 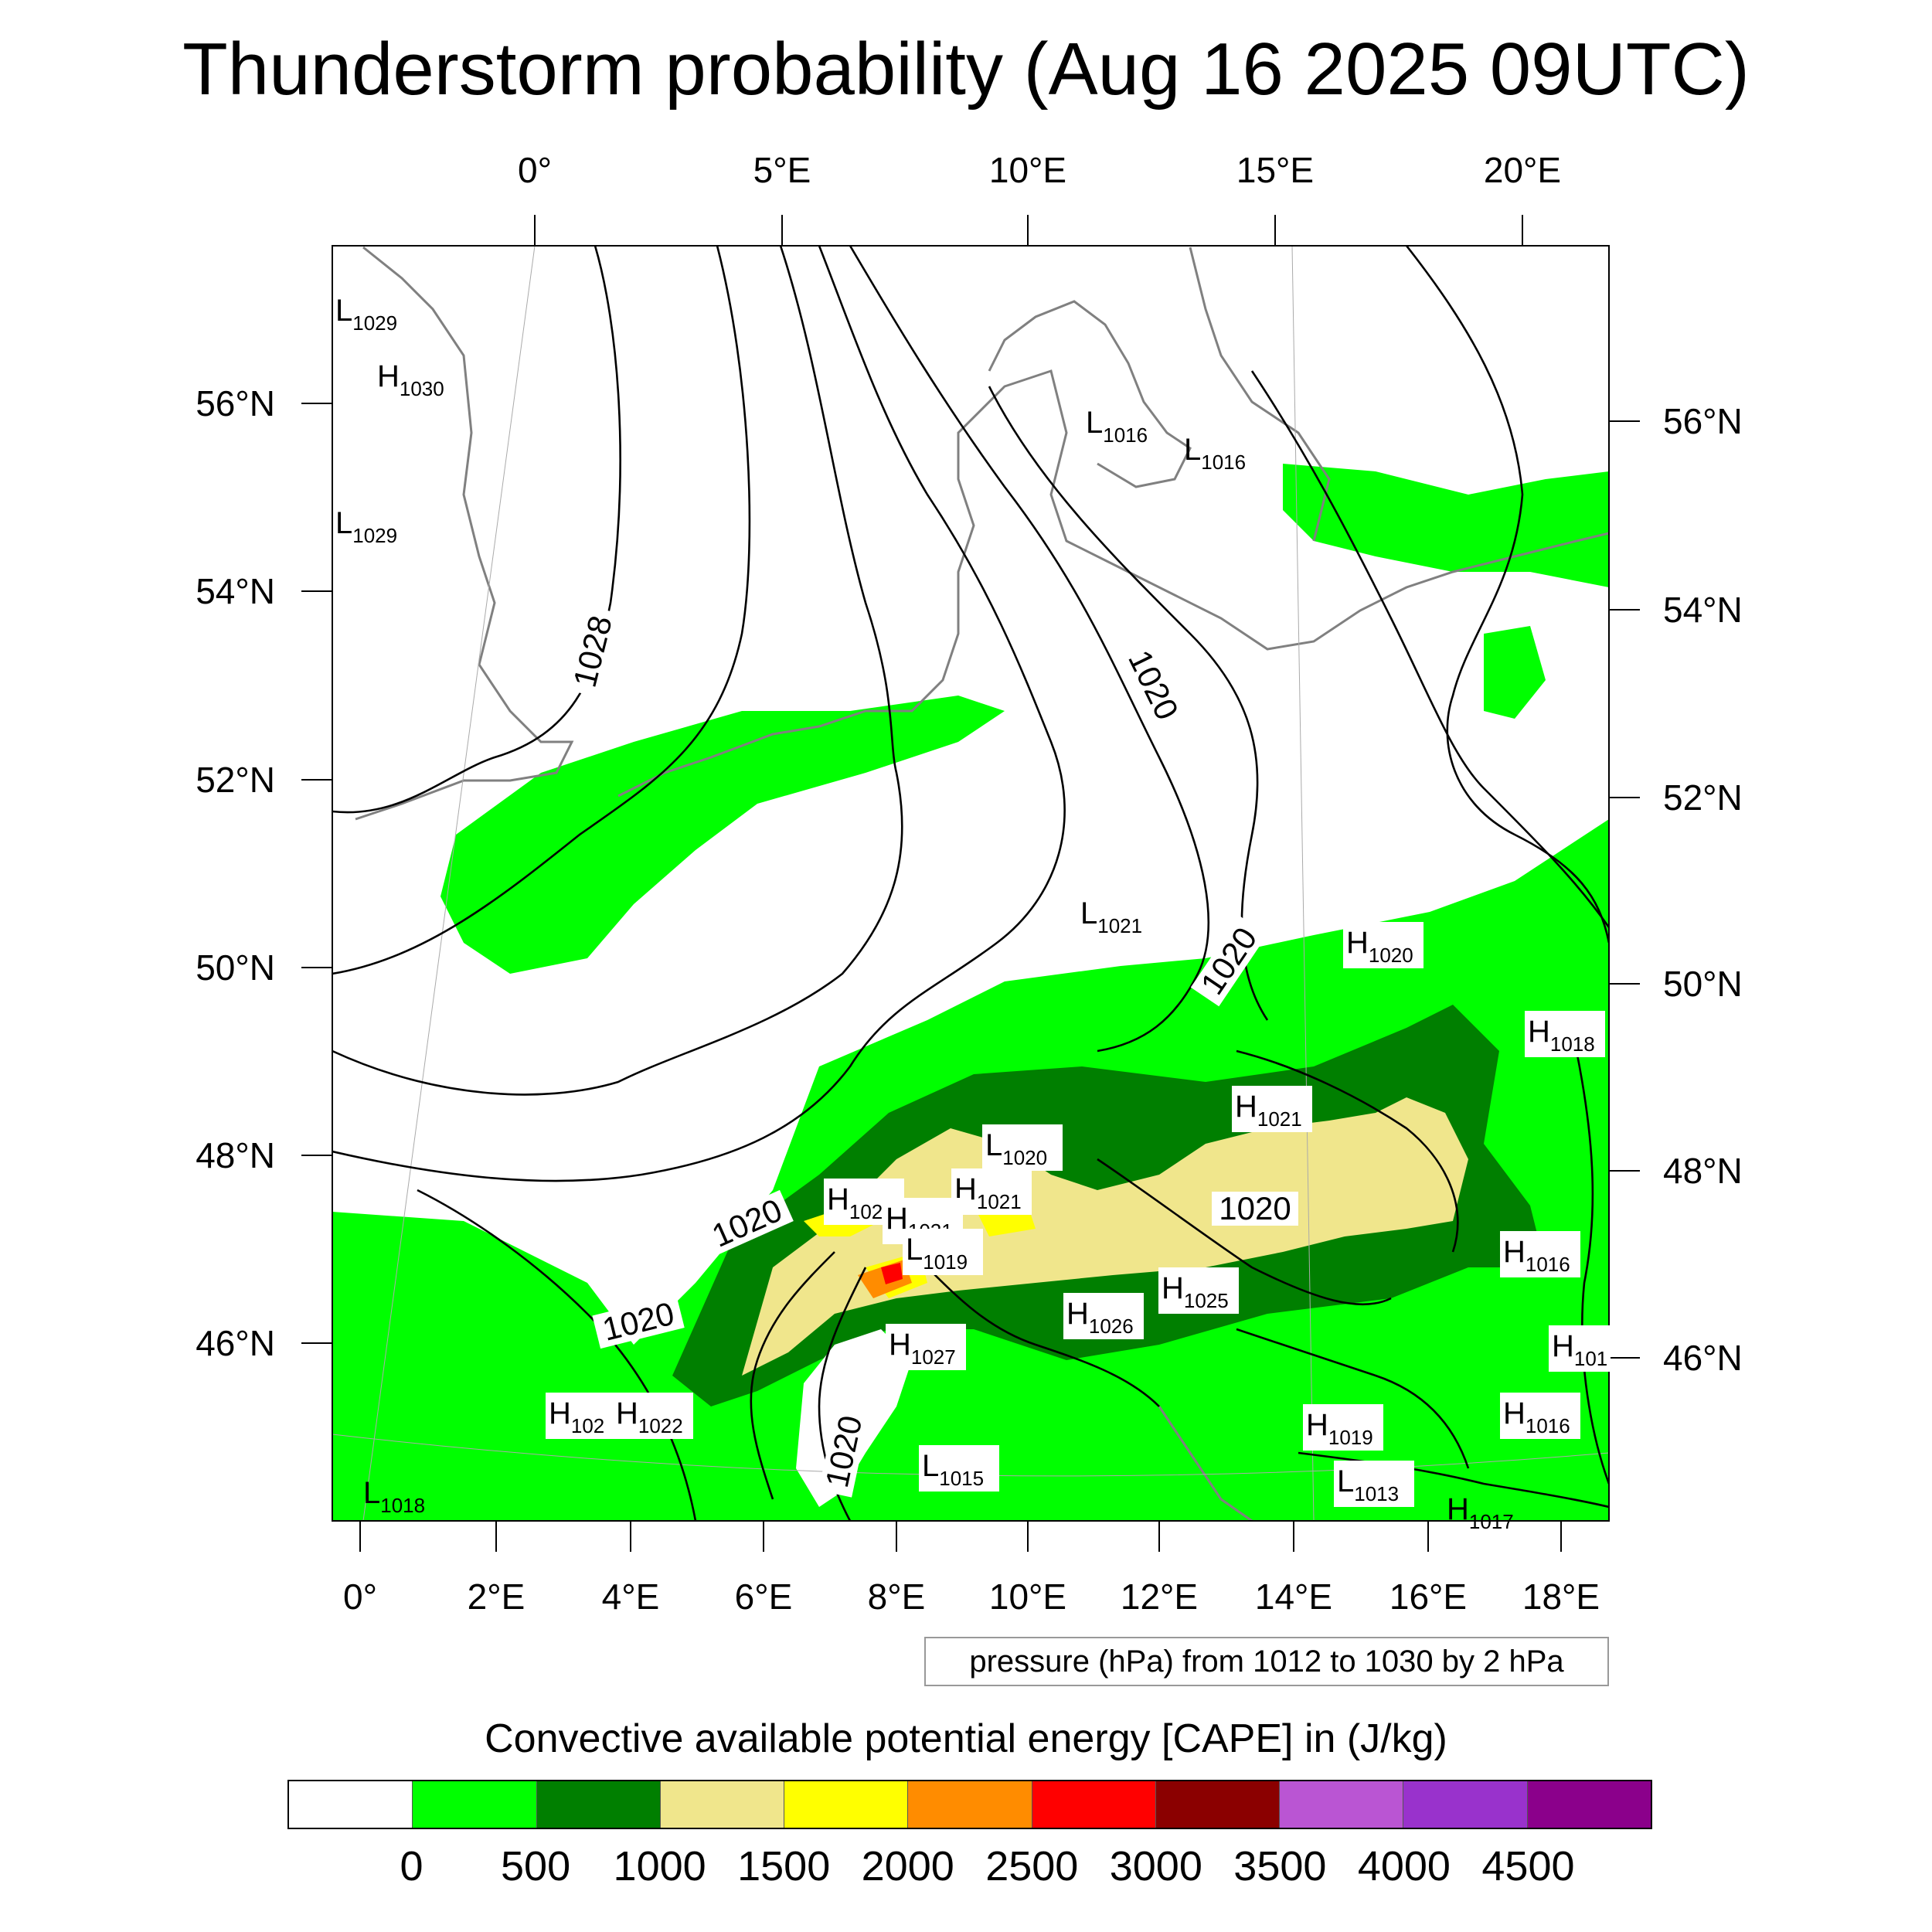 What do you see at coordinates (464, 533) in the screenshot?
I see `coastline-britain` at bounding box center [464, 533].